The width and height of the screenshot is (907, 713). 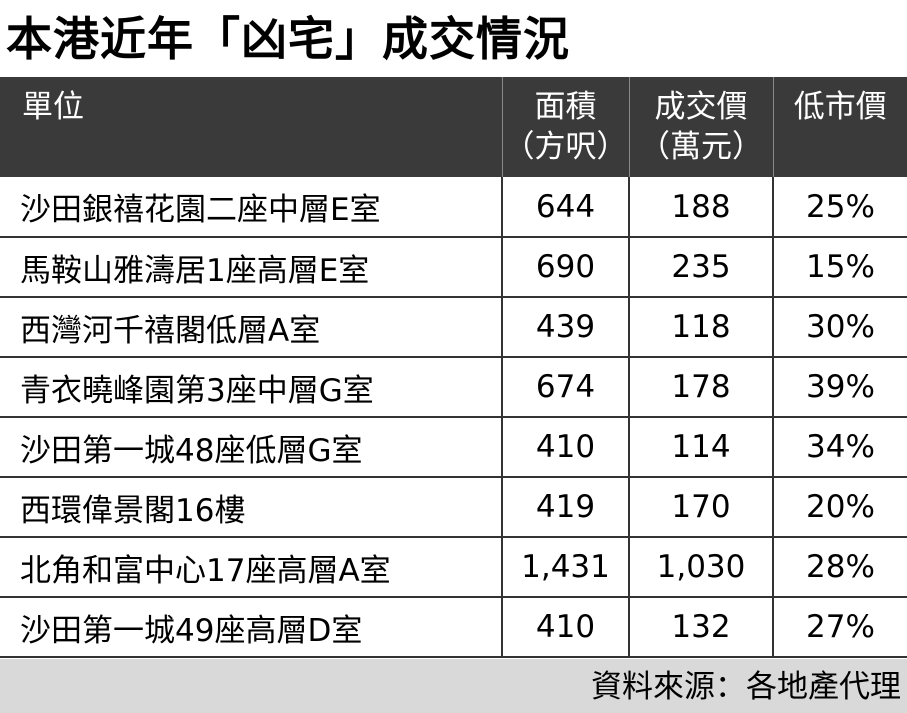 What do you see at coordinates (840, 447) in the screenshot?
I see `discount-cell: 34%` at bounding box center [840, 447].